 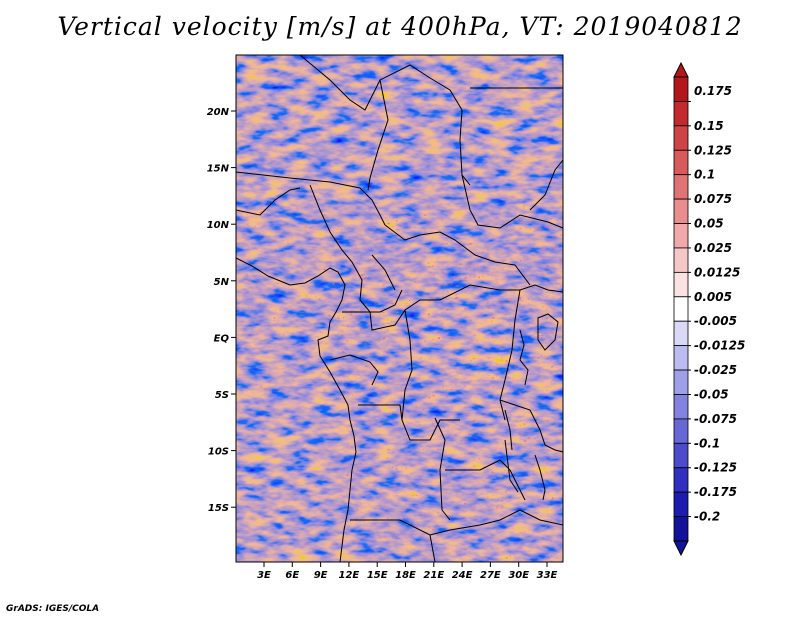 What do you see at coordinates (264, 575) in the screenshot?
I see `lon-tick-label: 3E` at bounding box center [264, 575].